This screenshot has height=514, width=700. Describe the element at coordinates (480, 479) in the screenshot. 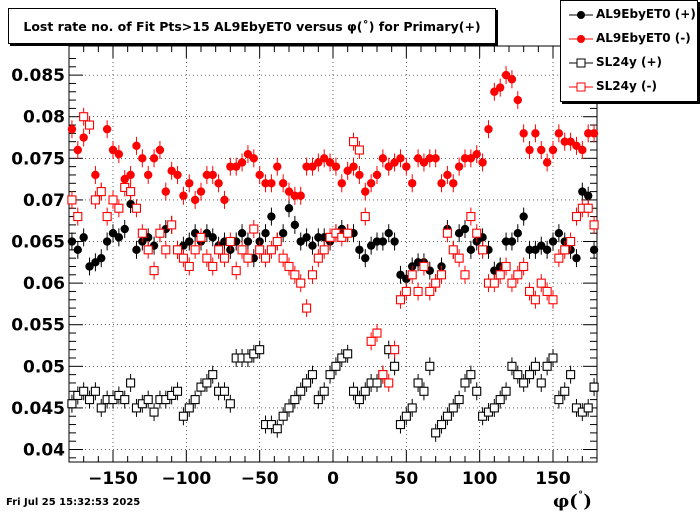

I see `x-tick-label: 100` at that location.